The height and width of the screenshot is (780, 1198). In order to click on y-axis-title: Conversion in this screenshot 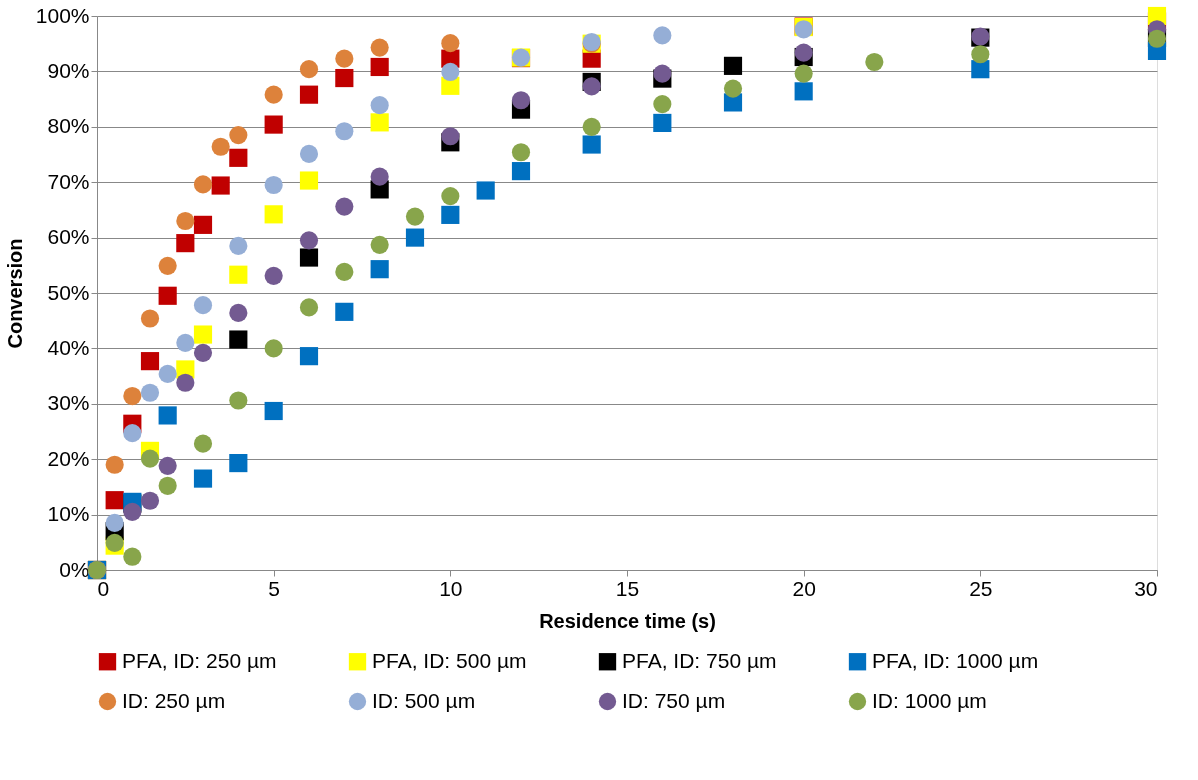, I will do `click(14, 293)`.